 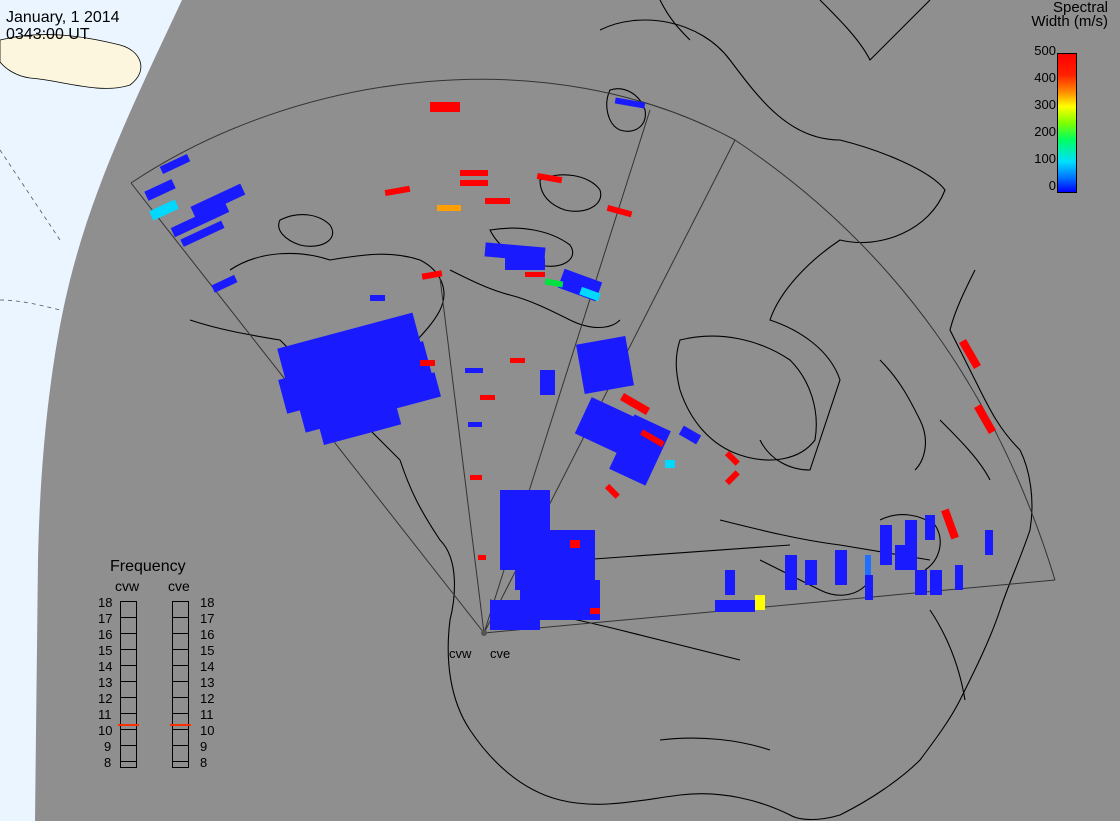 What do you see at coordinates (207, 618) in the screenshot?
I see `frequency-scale-right: 17` at bounding box center [207, 618].